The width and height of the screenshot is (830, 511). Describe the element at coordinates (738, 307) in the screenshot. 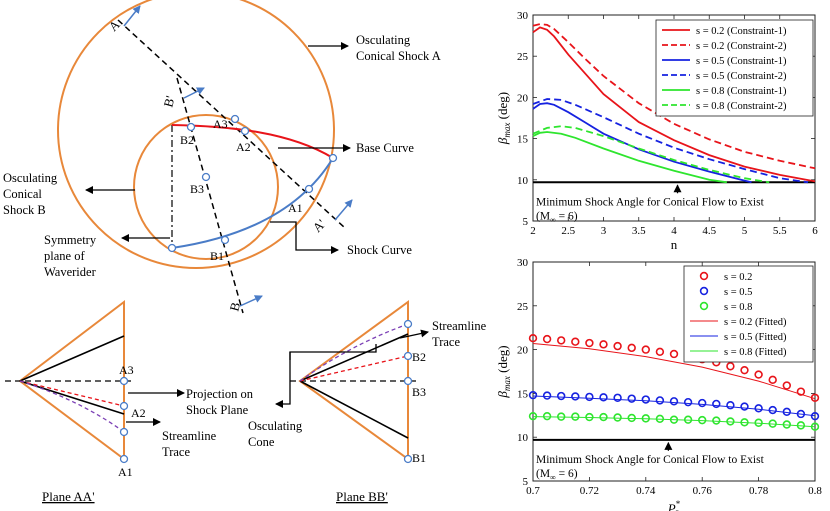

I see `legend-label: s = 0.8` at that location.